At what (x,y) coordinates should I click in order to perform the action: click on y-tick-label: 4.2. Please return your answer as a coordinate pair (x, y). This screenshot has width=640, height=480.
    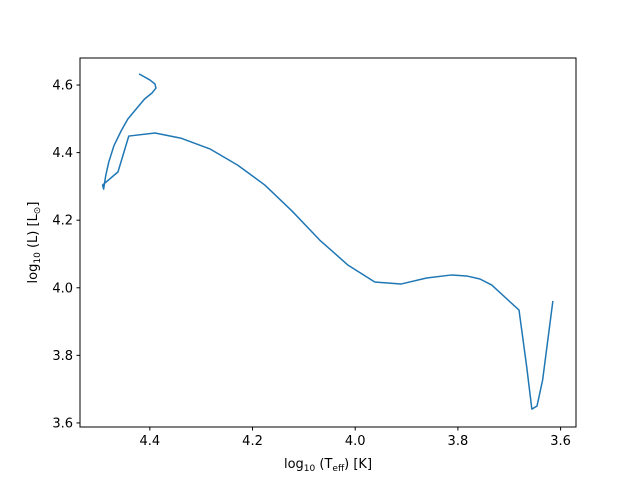
    Looking at the image, I should click on (62, 221).